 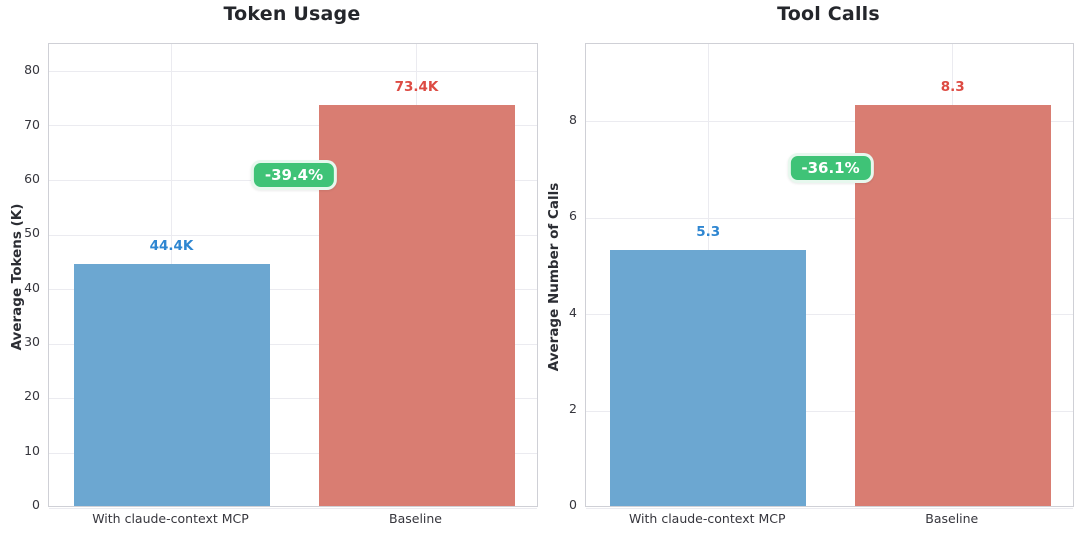 I want to click on bar-value-label: 73.4K, so click(x=416, y=87).